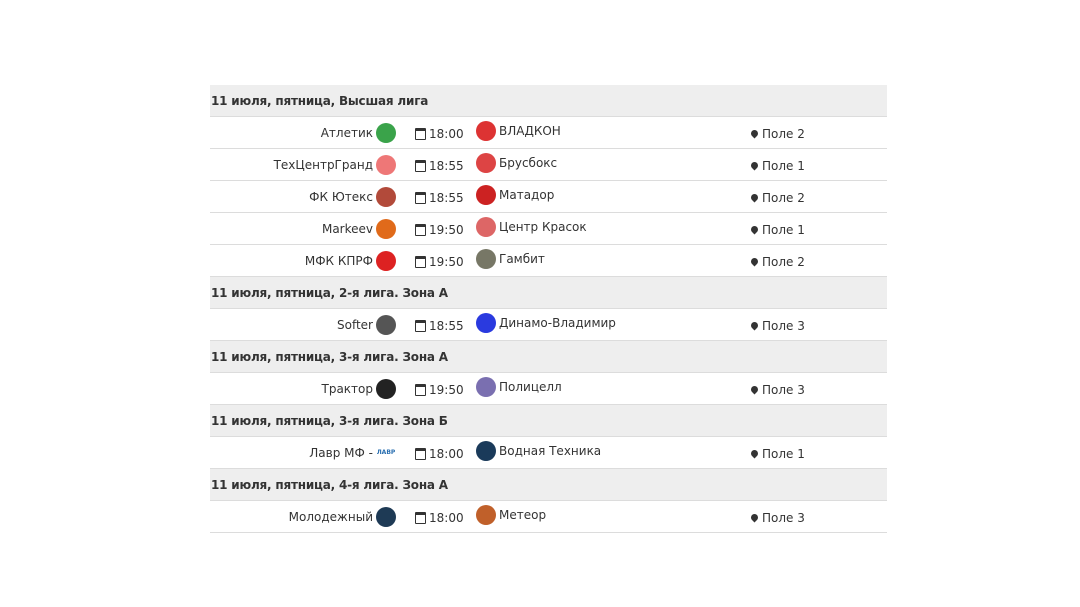  Describe the element at coordinates (323, 164) in the screenshot. I see `home-team-name: ТехЦентрГранд` at that location.